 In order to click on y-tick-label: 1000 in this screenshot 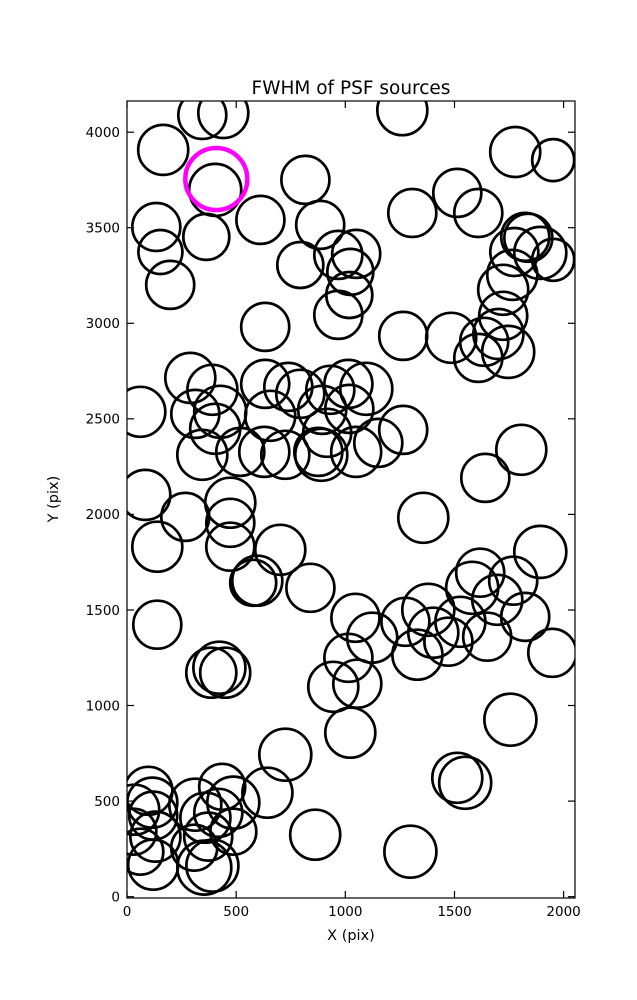, I will do `click(103, 706)`.